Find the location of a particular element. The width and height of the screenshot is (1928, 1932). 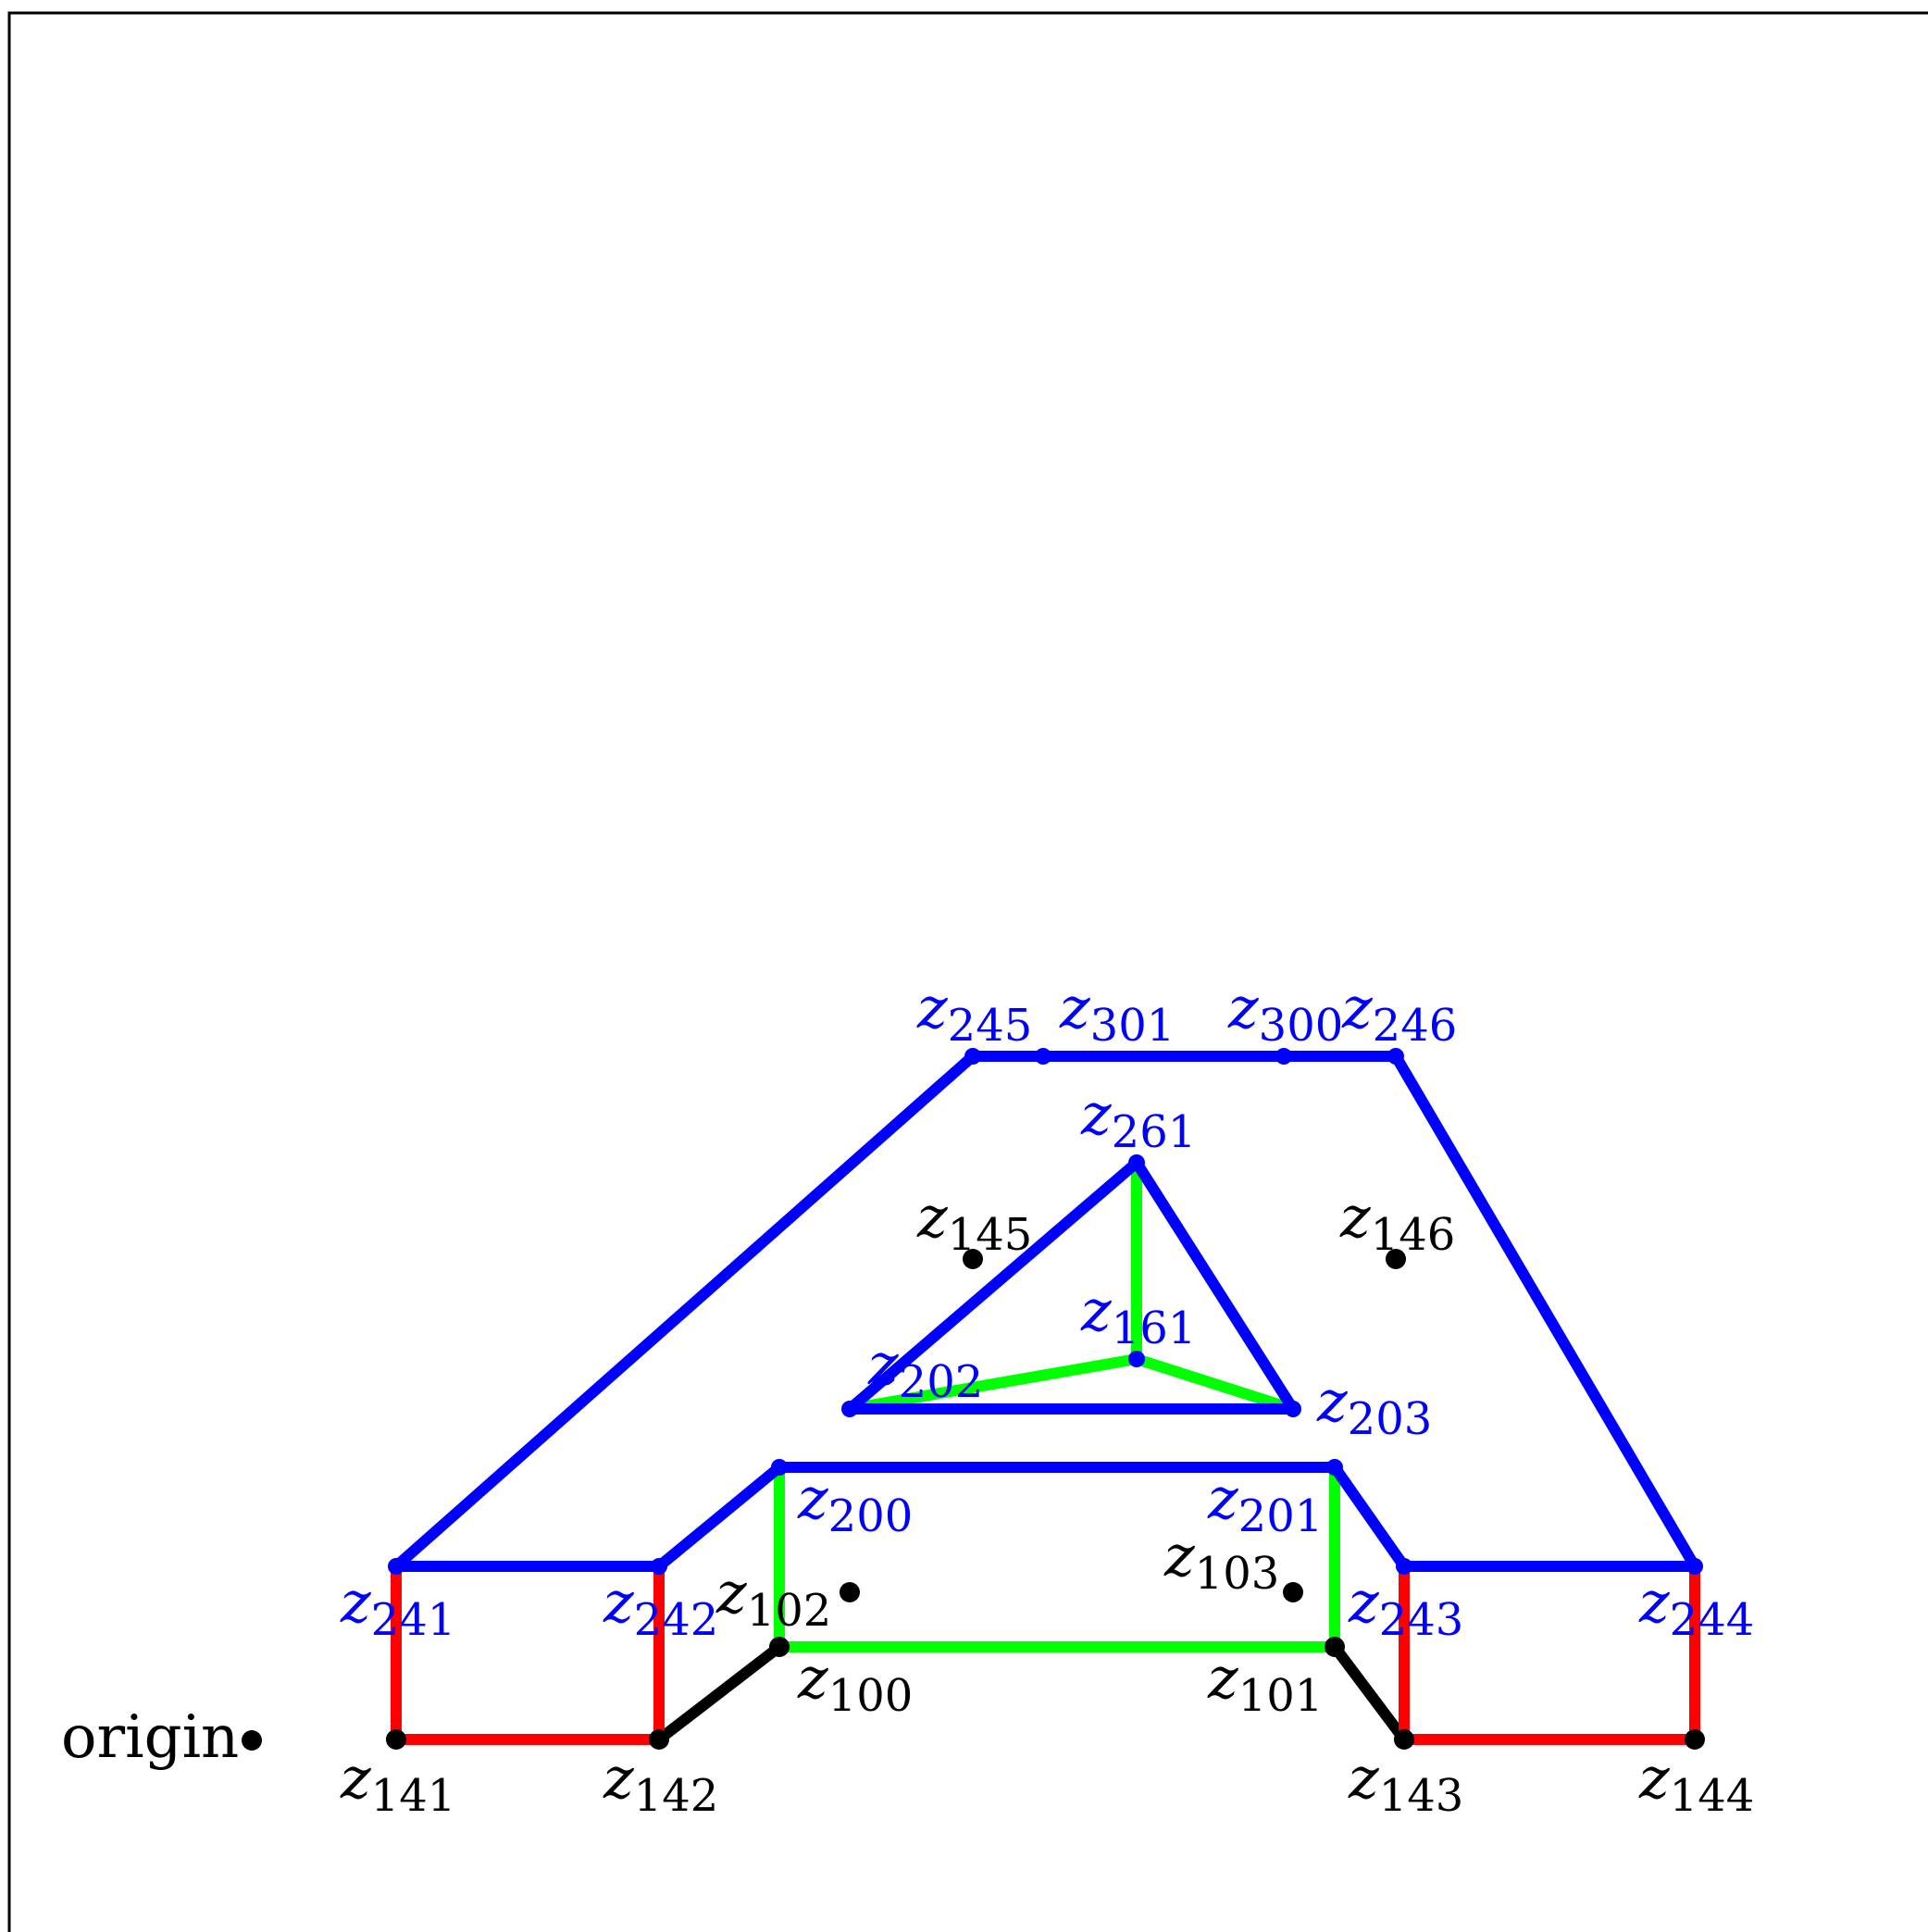

edge-z161-z202 is located at coordinates (996, 1381).